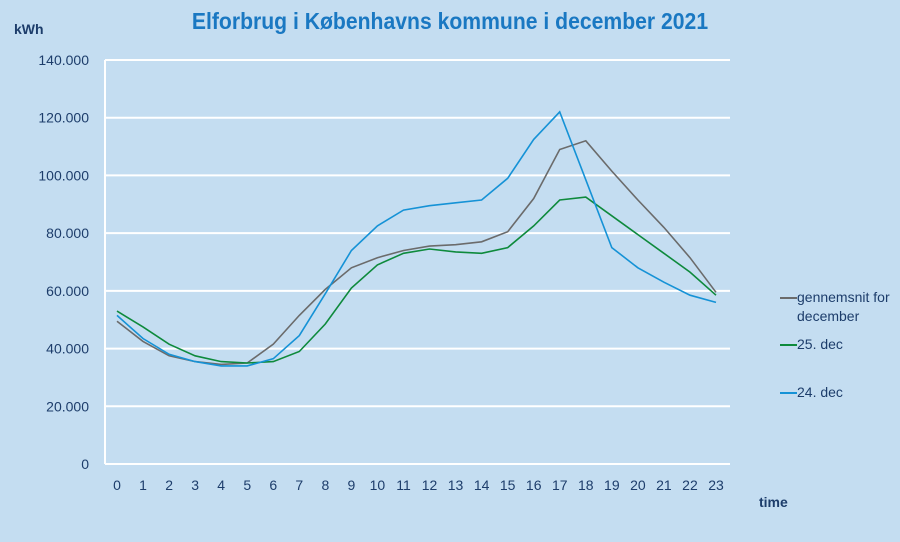 Image resolution: width=900 pixels, height=542 pixels. Describe the element at coordinates (482, 485) in the screenshot. I see `x-tick-label: 14` at that location.